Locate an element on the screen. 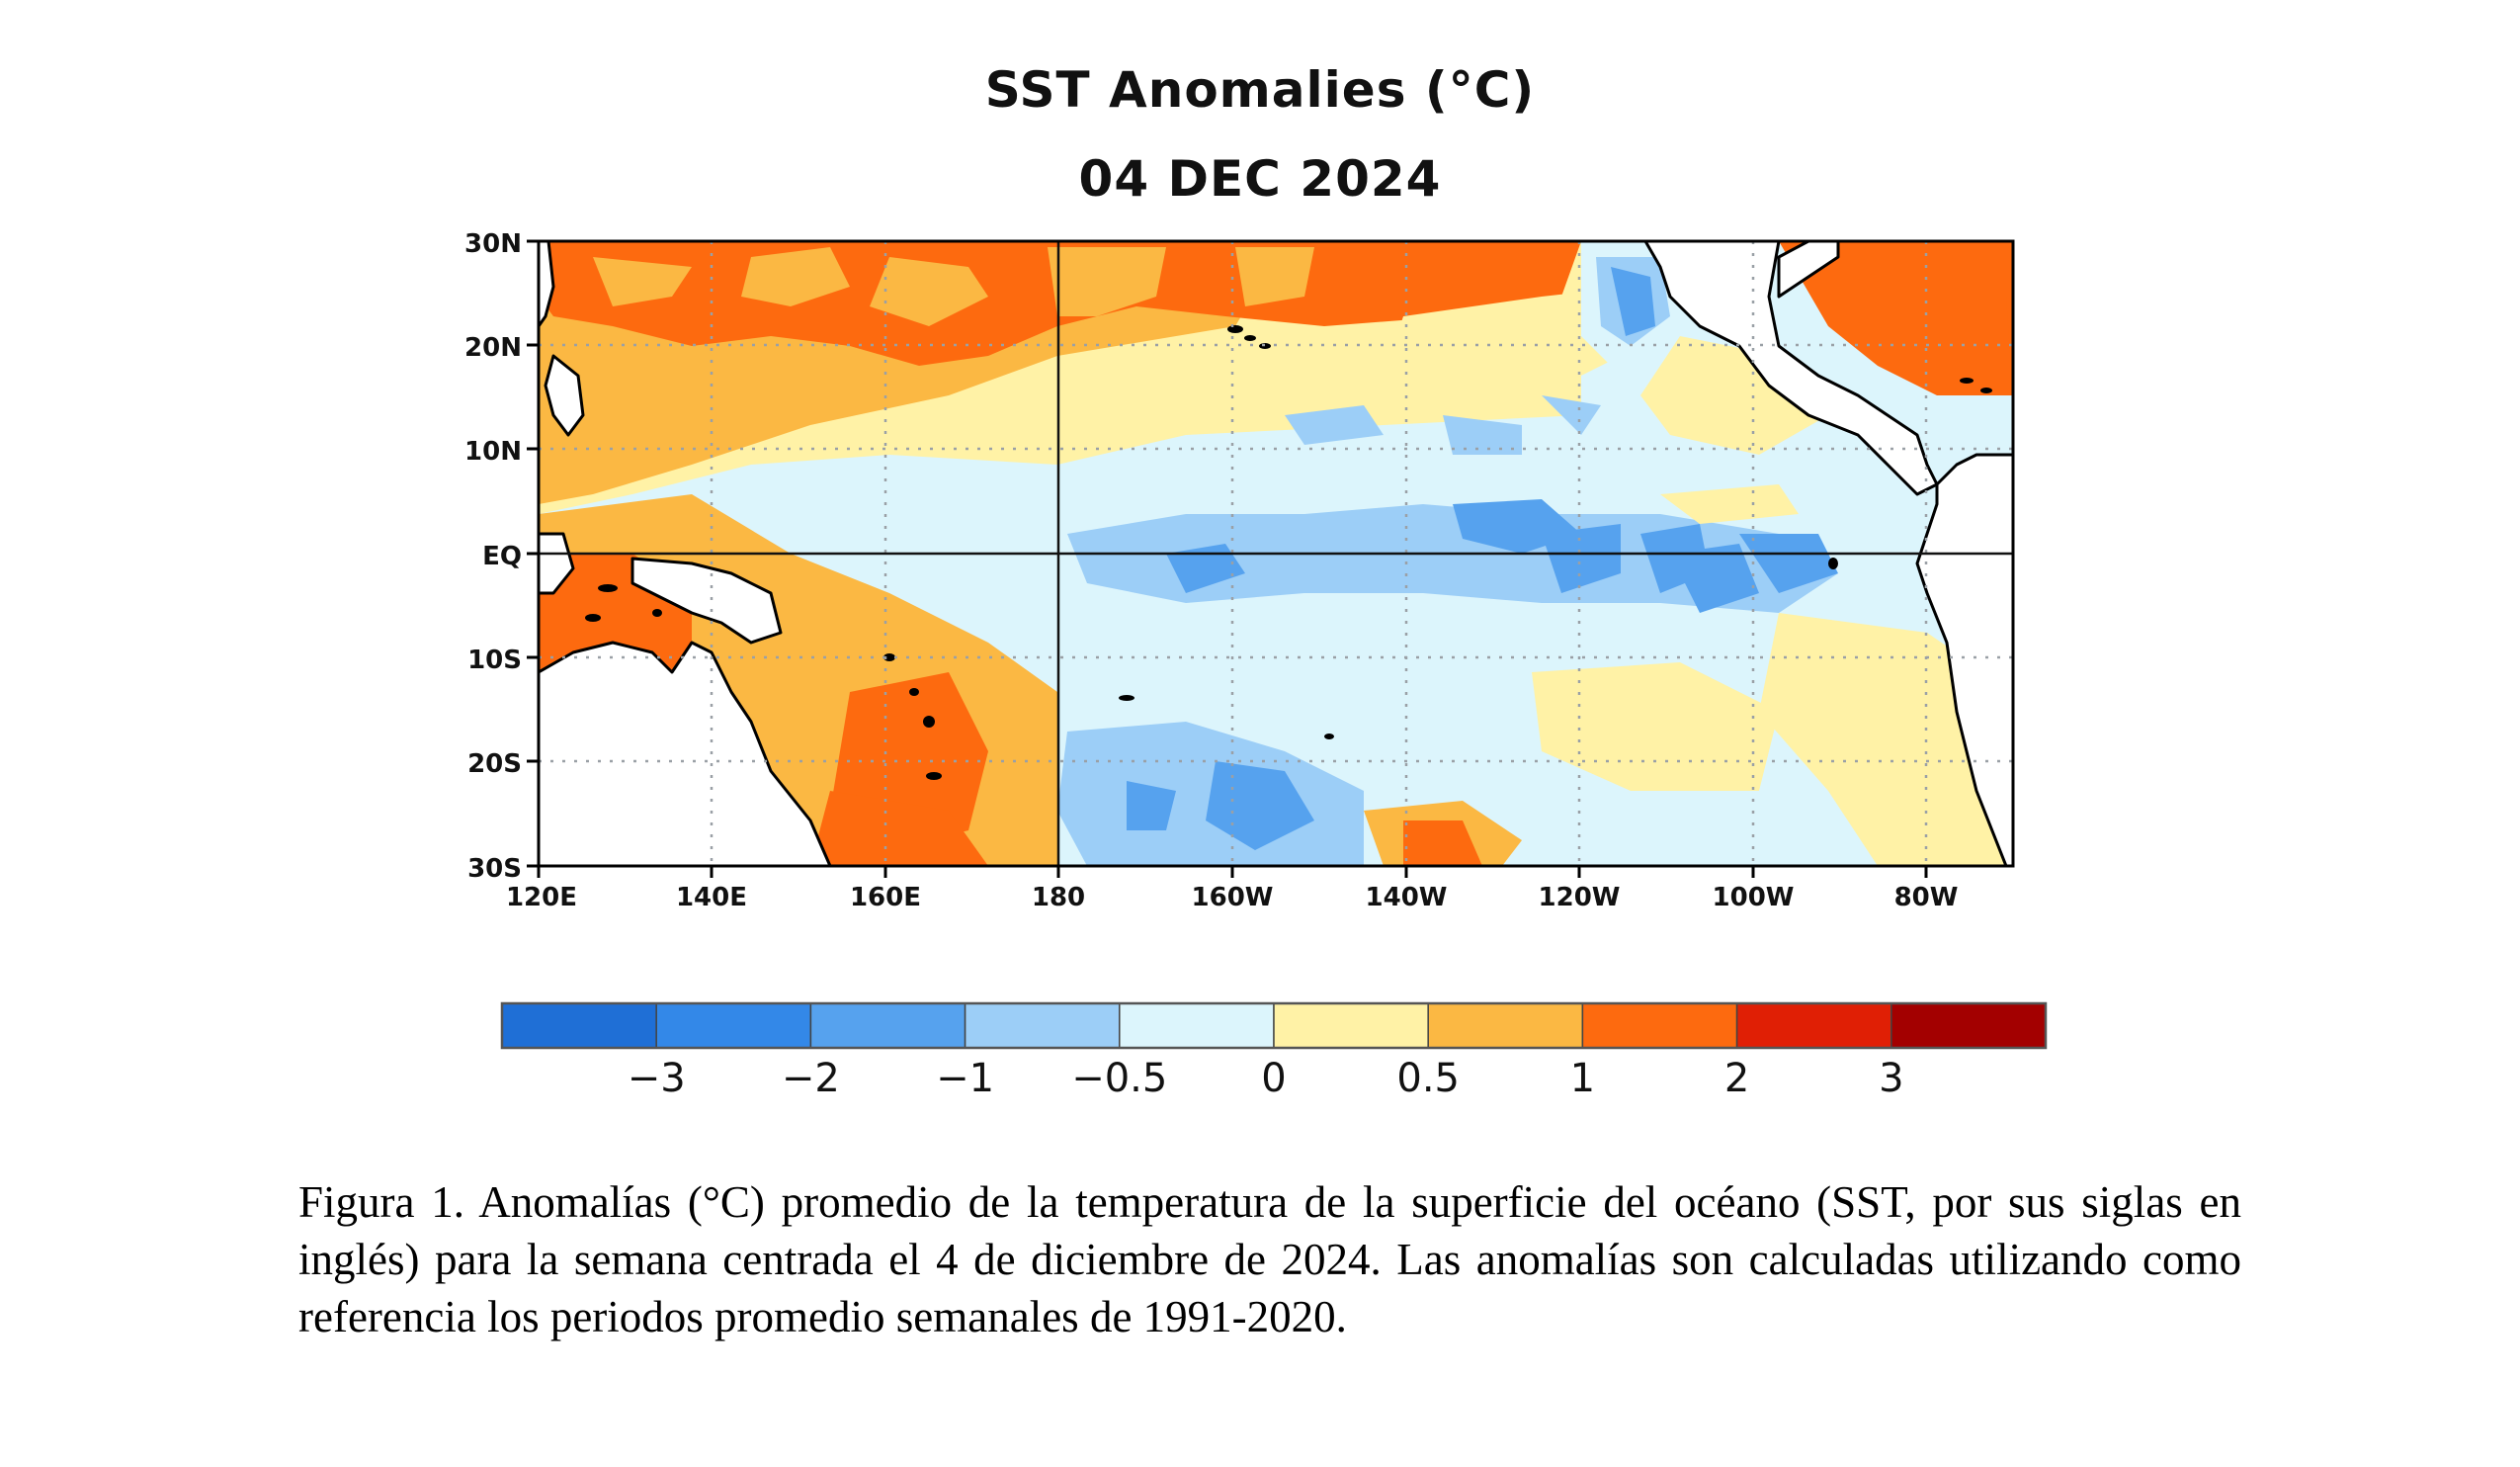 Image resolution: width=2520 pixels, height=1467 pixels. lat-label: 10S is located at coordinates (494, 660).